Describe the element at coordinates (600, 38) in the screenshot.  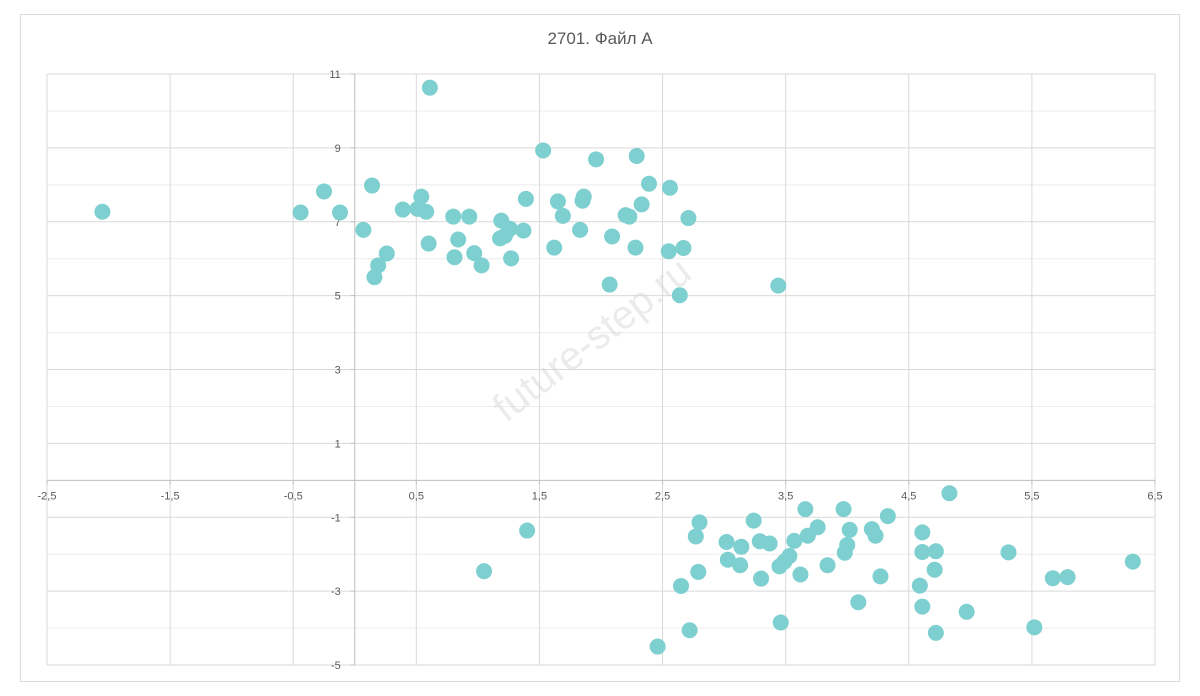
I see `chart-title: 2701. Файл А` at that location.